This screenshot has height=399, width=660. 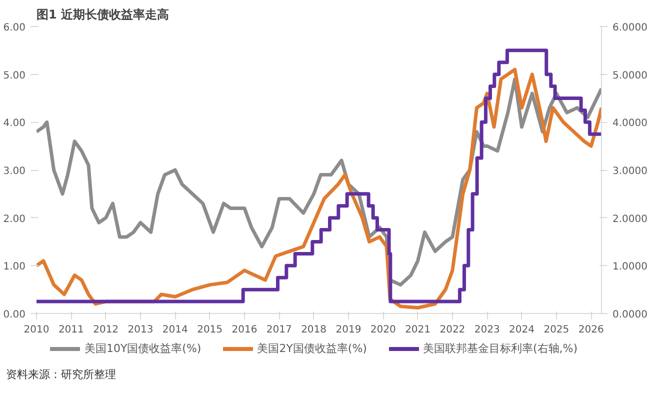 I want to click on y2-tick-label: 6.0000, so click(x=630, y=28).